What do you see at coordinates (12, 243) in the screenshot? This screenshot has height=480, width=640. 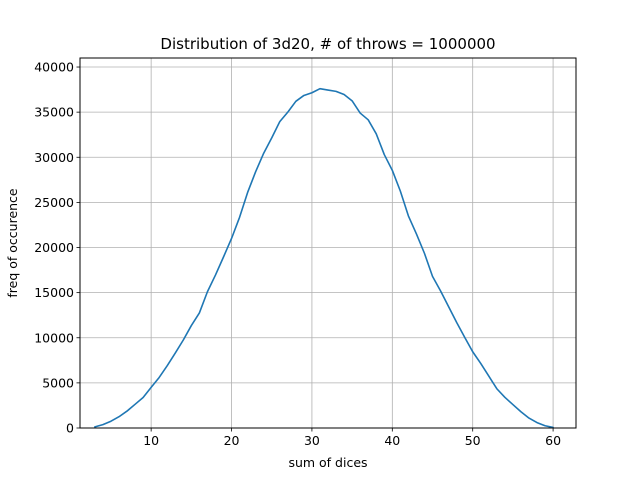 I see `y-axis-label: freq of occurence` at bounding box center [12, 243].